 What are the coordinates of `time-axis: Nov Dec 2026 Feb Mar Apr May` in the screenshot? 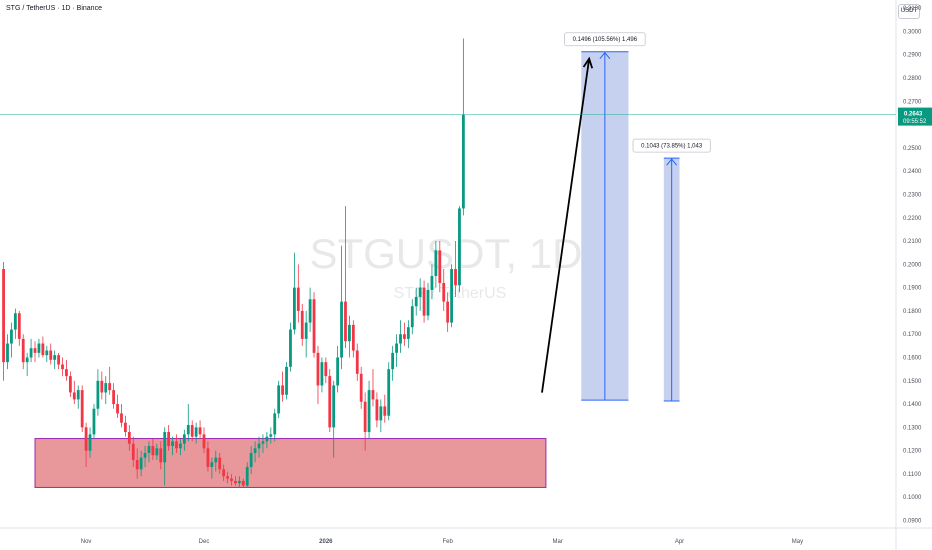 It's located at (442, 542).